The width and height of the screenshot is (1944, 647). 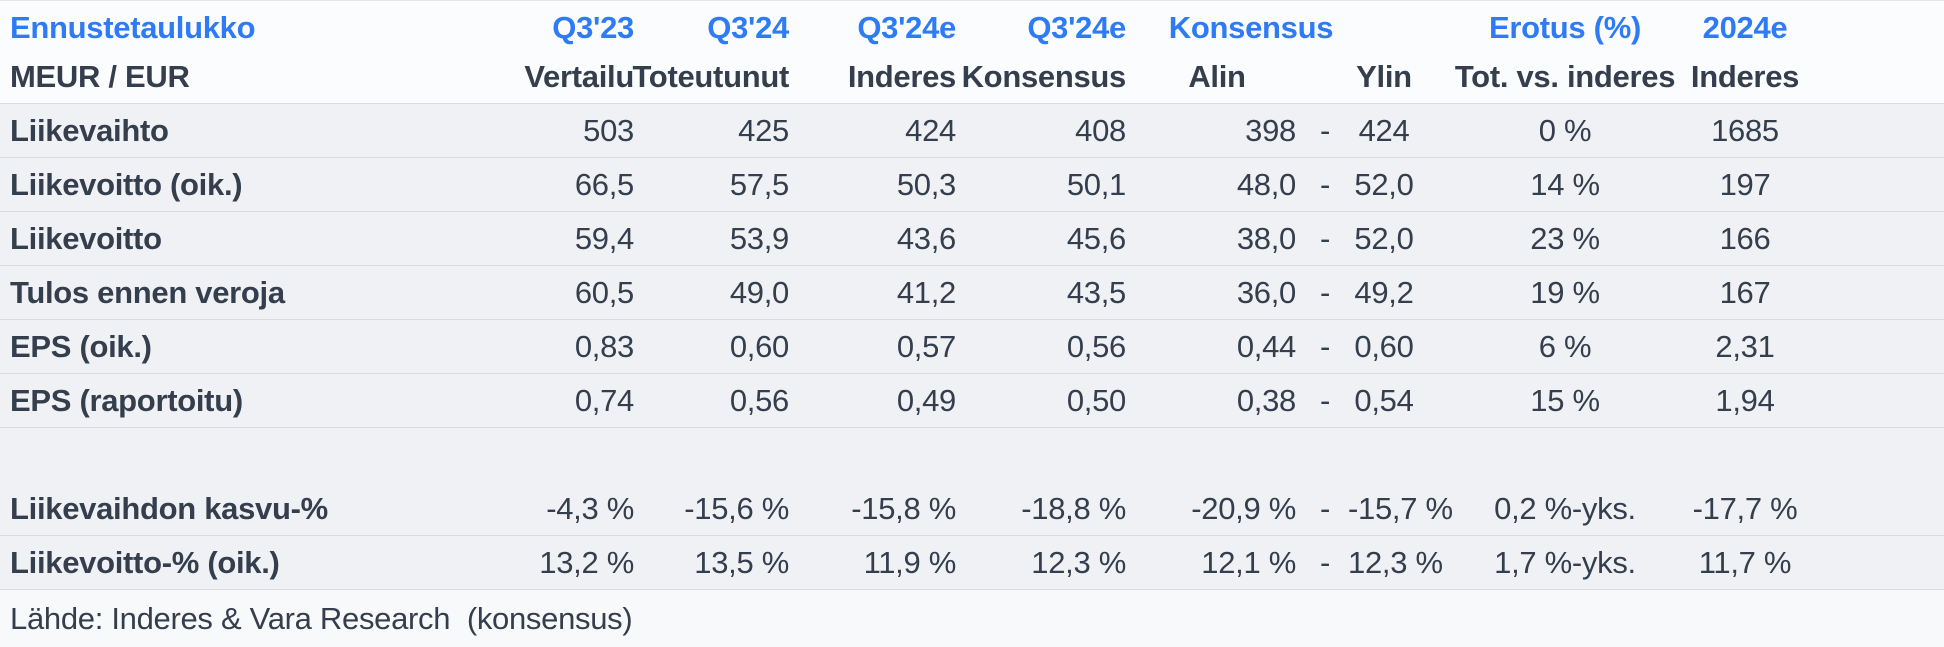 What do you see at coordinates (608, 130) in the screenshot?
I see `cell-vertailu: 503` at bounding box center [608, 130].